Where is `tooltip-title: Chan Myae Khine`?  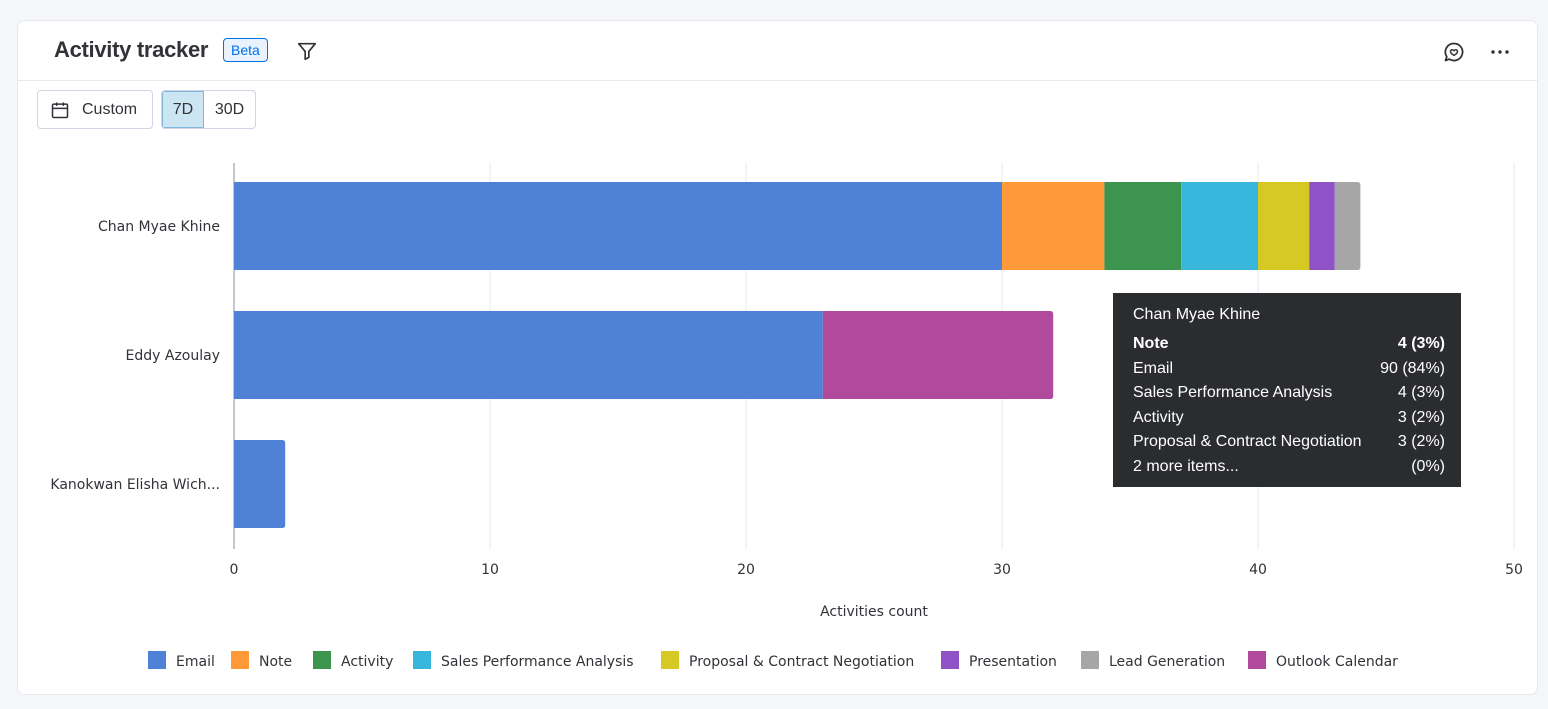
tooltip-title: Chan Myae Khine is located at coordinates (1197, 314).